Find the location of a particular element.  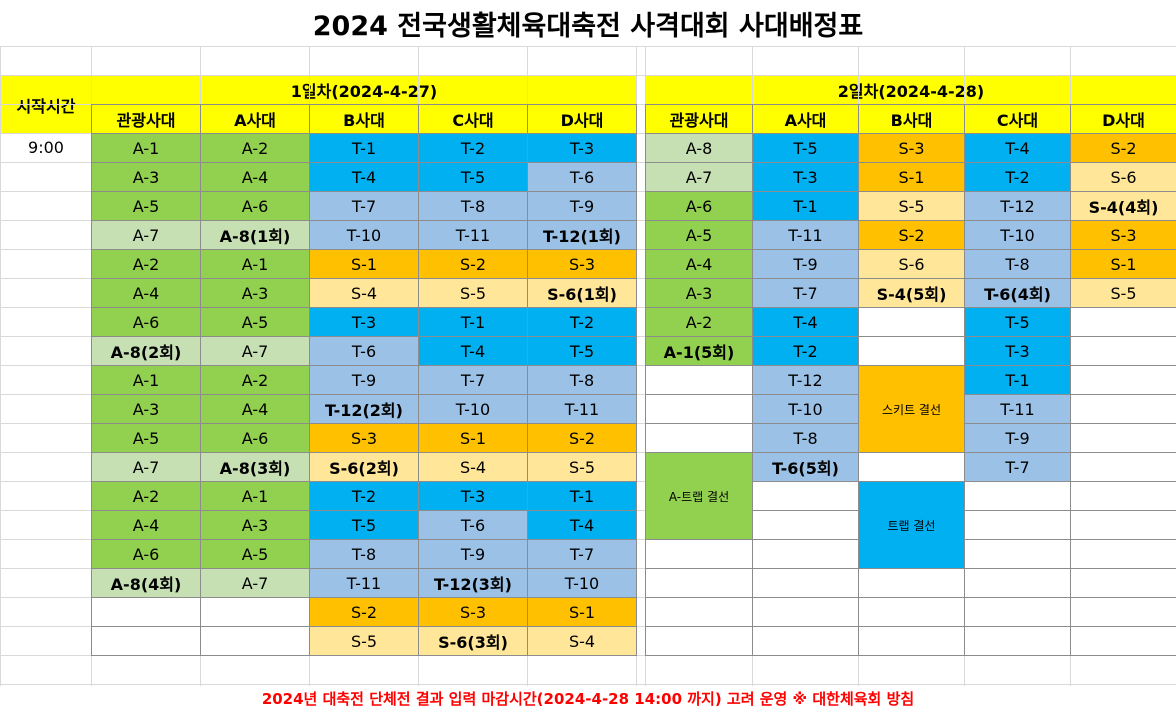

day1-slot-cell: S-6(1회) is located at coordinates (582, 293).